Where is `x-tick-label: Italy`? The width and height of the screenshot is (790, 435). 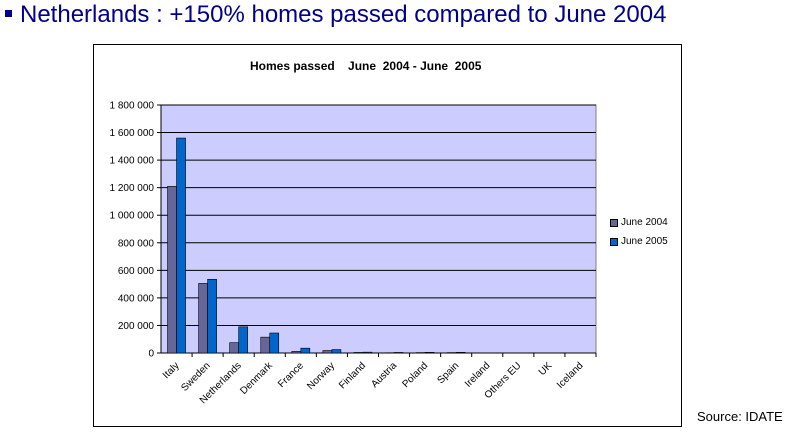
x-tick-label: Italy is located at coordinates (171, 370).